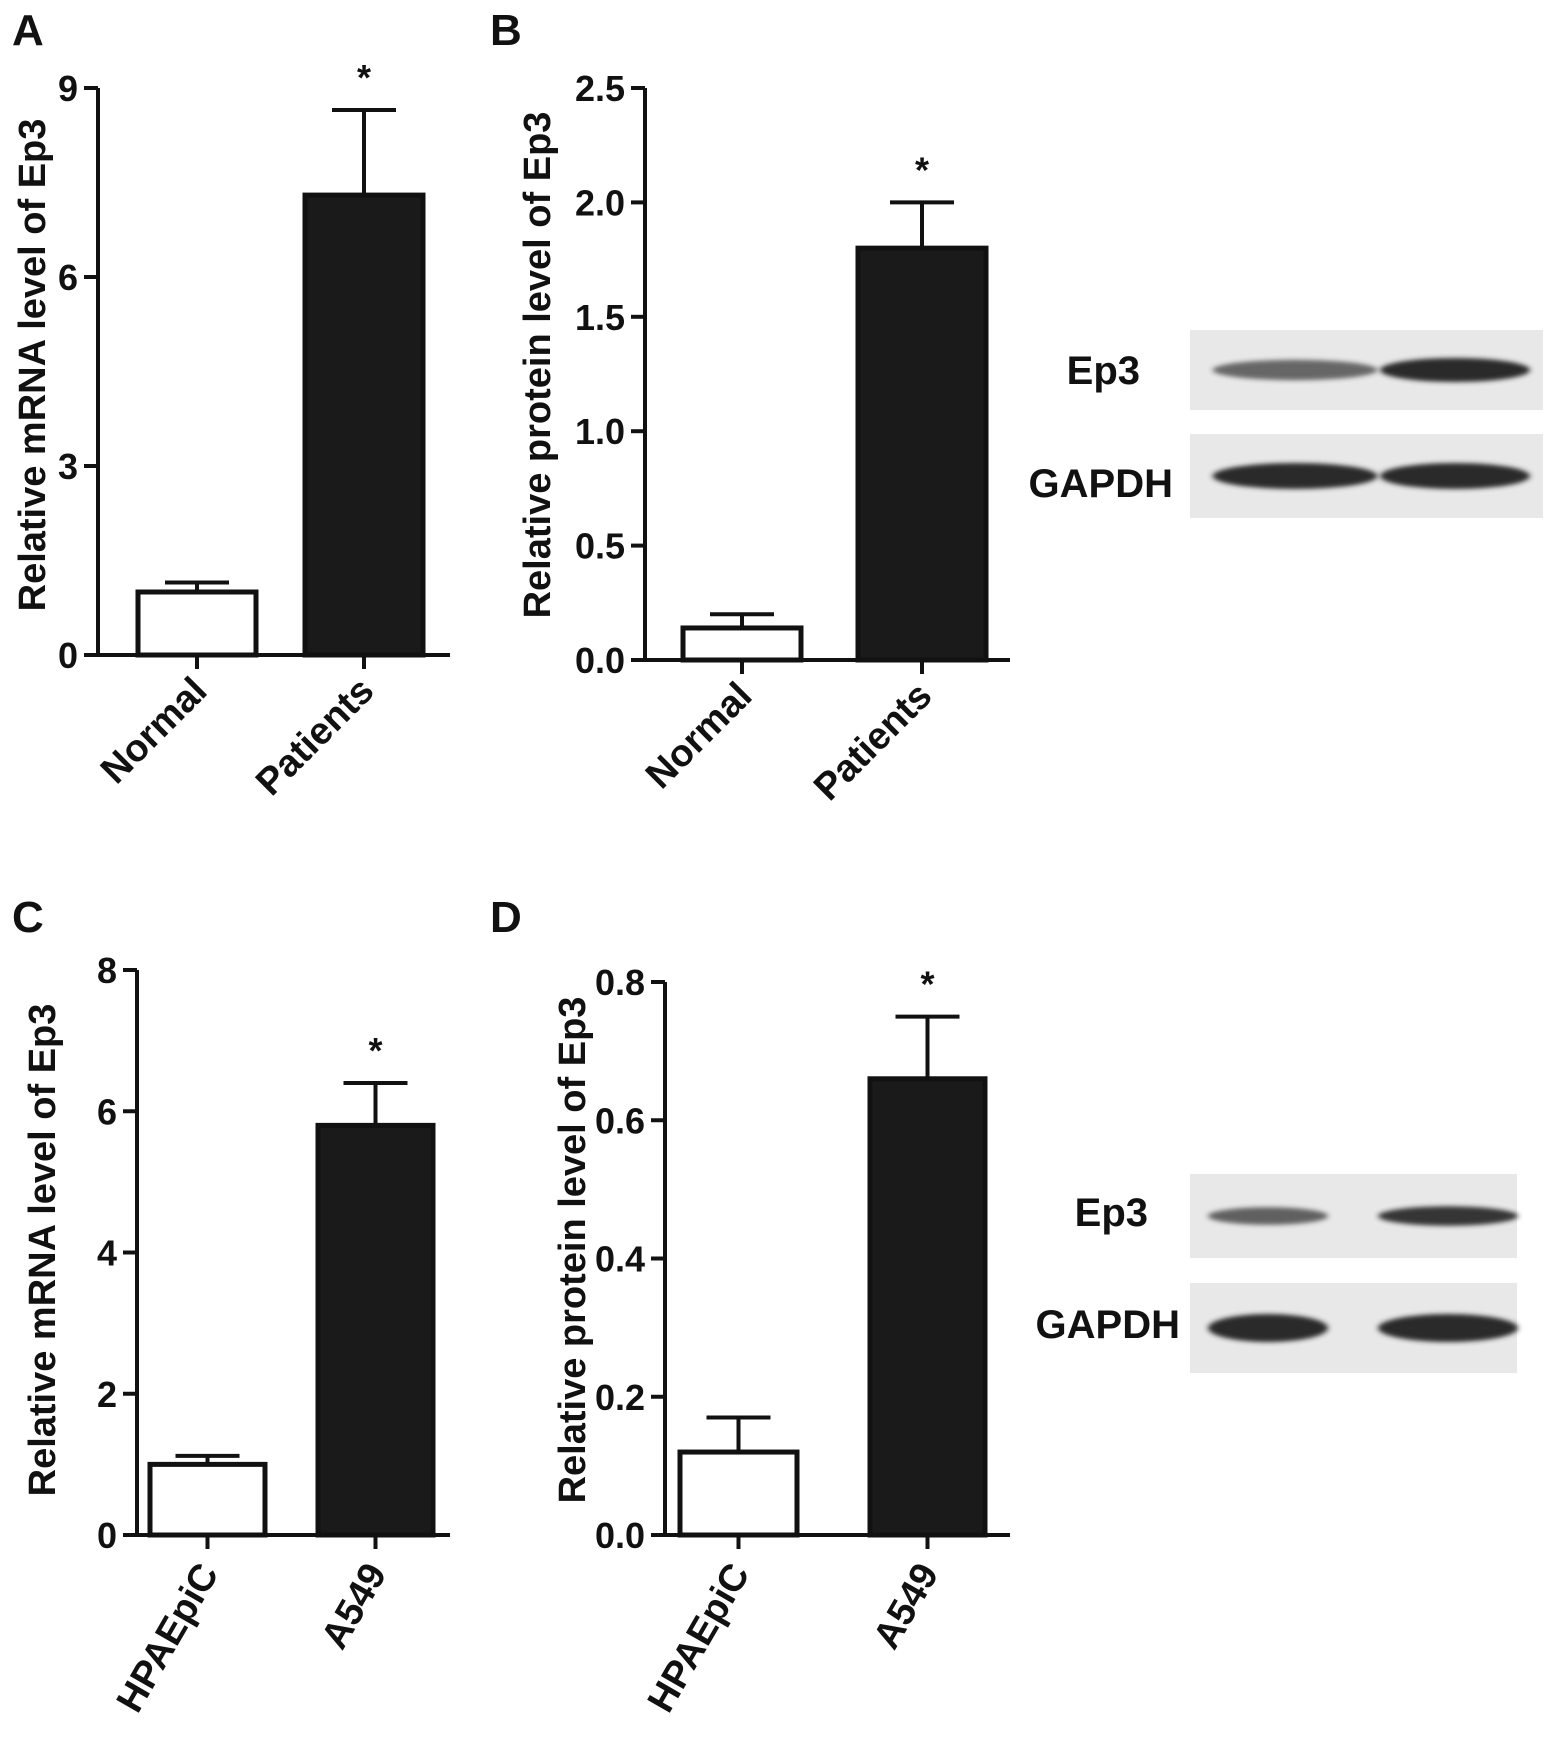 The image size is (1559, 1742). Describe the element at coordinates (107, 970) in the screenshot. I see `y-tick-label: 8` at that location.